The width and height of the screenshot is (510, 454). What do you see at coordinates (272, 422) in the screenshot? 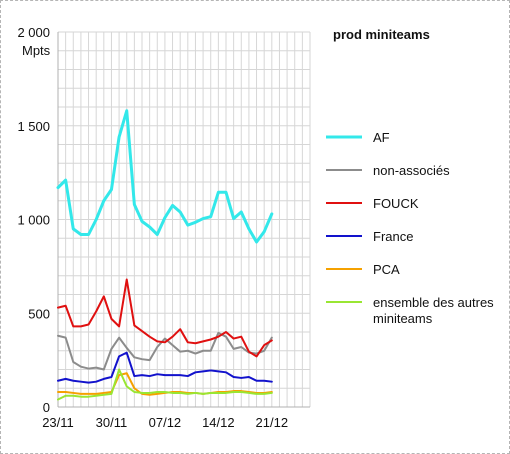
I see `x-tick-label: 21/12` at bounding box center [272, 422].